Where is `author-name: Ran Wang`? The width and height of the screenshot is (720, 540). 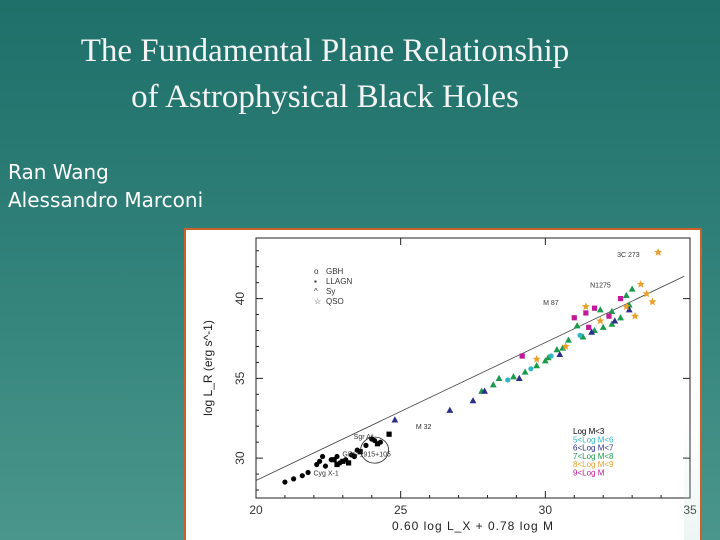
author-name: Ran Wang is located at coordinates (58, 172).